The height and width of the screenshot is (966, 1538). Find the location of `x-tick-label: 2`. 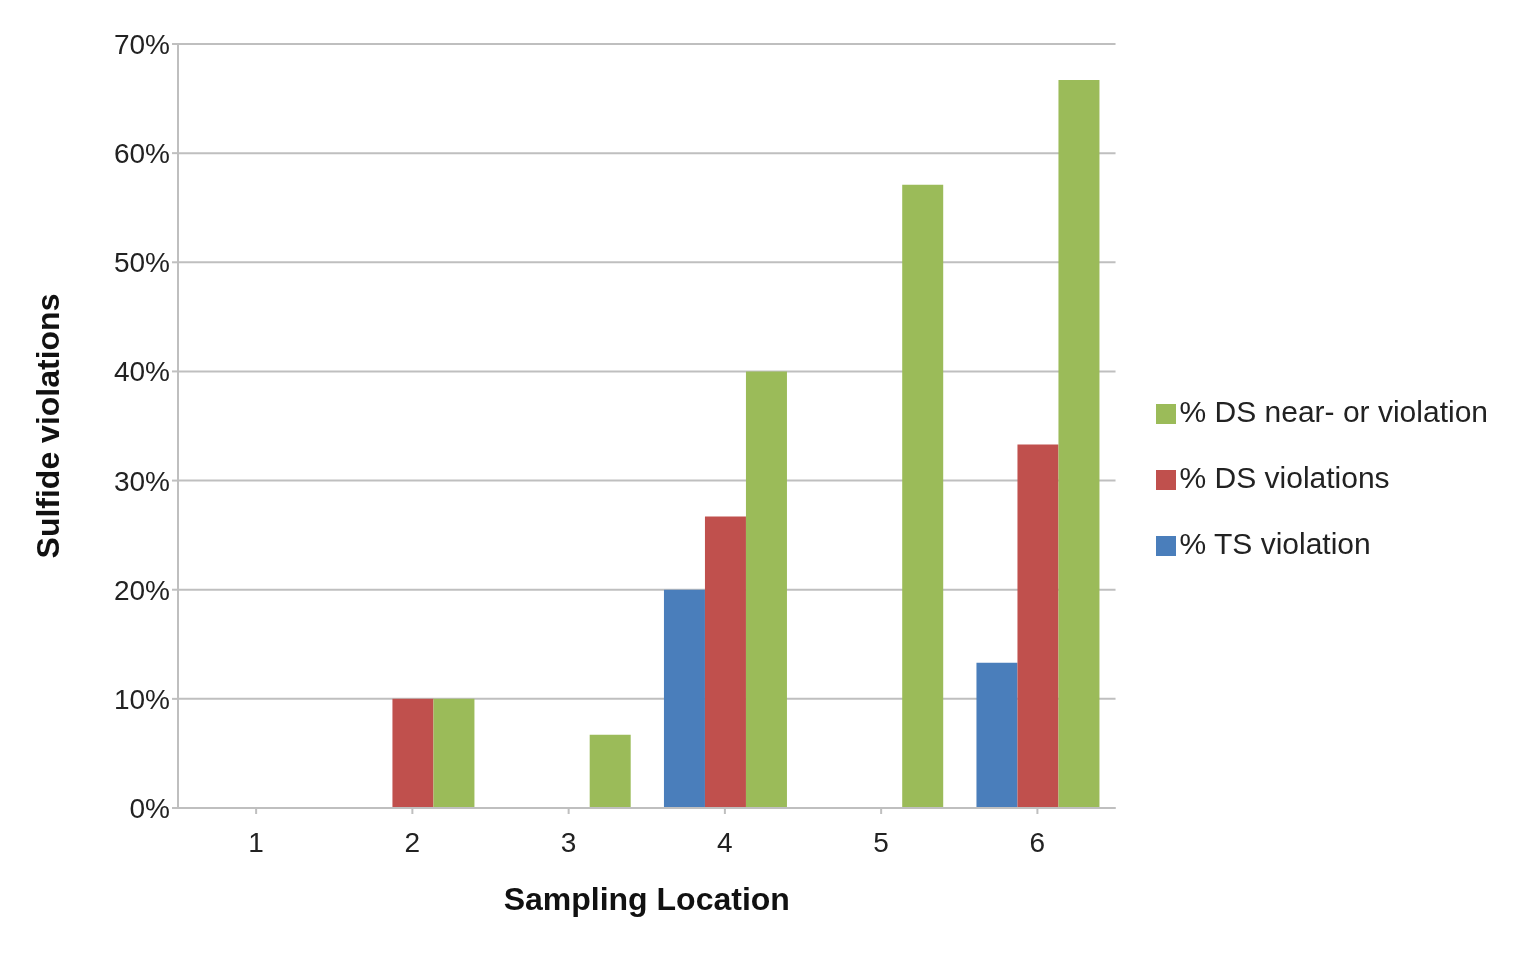

x-tick-label: 2 is located at coordinates (412, 842).